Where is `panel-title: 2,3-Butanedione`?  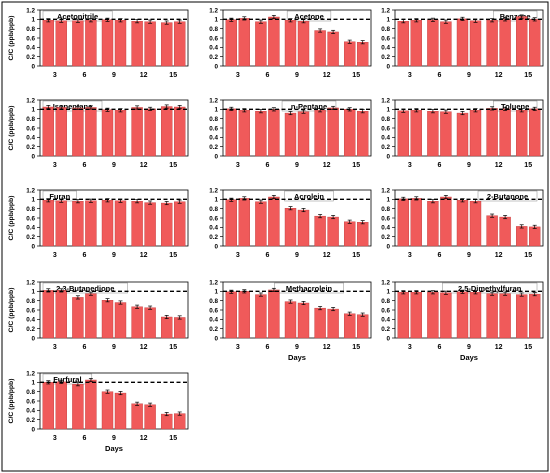
panel-title: 2,3-Butanedione is located at coordinates (85, 288).